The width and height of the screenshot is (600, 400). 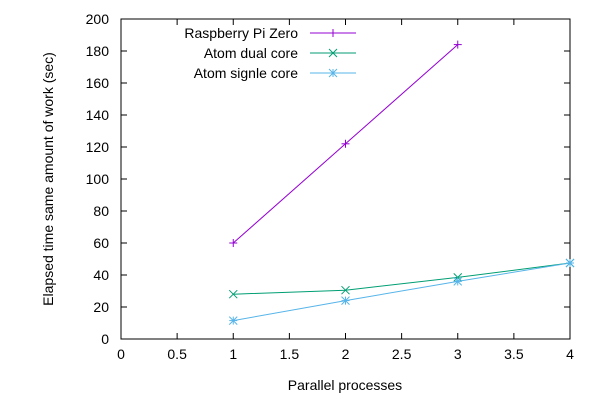 I want to click on y-tick-label: 100, so click(x=98, y=179).